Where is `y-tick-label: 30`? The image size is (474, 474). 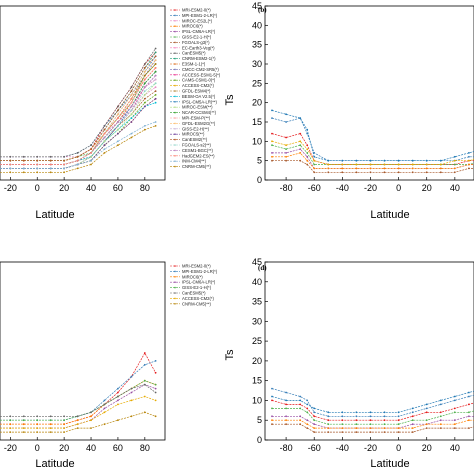
y-tick-label: 30 is located at coordinates (257, 64).